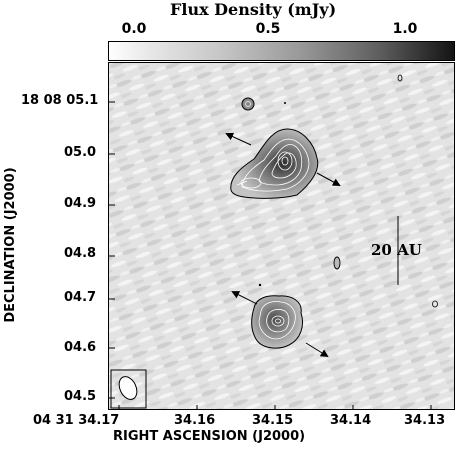 The height and width of the screenshot is (449, 459). What do you see at coordinates (405, 29) in the screenshot?
I see `colorbar-tick-label: 1.0` at bounding box center [405, 29].